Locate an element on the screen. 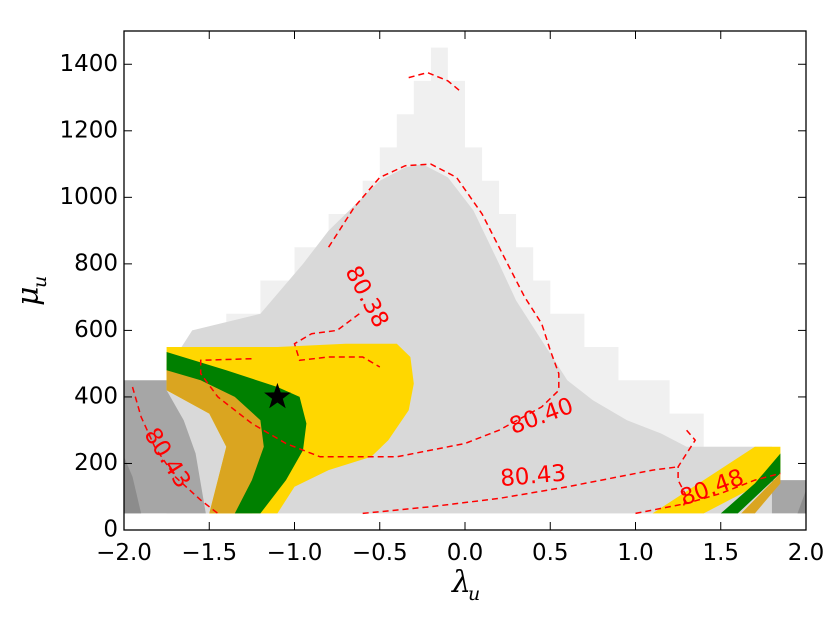 The image size is (830, 623). x-tick-label: 0.5 is located at coordinates (550, 553).